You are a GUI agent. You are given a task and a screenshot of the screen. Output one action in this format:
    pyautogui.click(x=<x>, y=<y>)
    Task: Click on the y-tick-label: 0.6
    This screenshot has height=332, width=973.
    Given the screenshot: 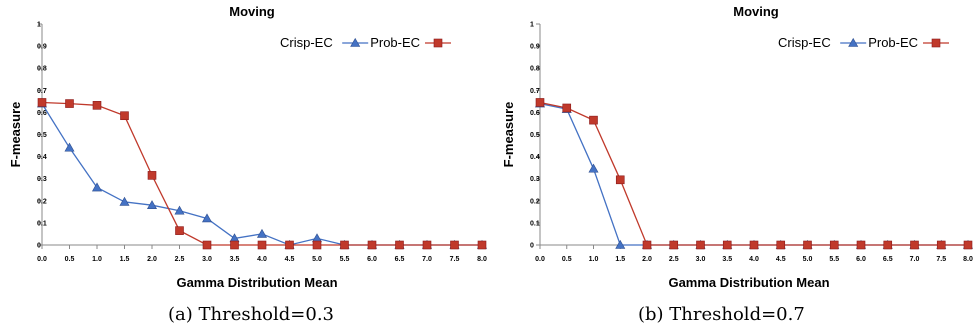 What is the action you would take?
    pyautogui.click(x=42, y=113)
    